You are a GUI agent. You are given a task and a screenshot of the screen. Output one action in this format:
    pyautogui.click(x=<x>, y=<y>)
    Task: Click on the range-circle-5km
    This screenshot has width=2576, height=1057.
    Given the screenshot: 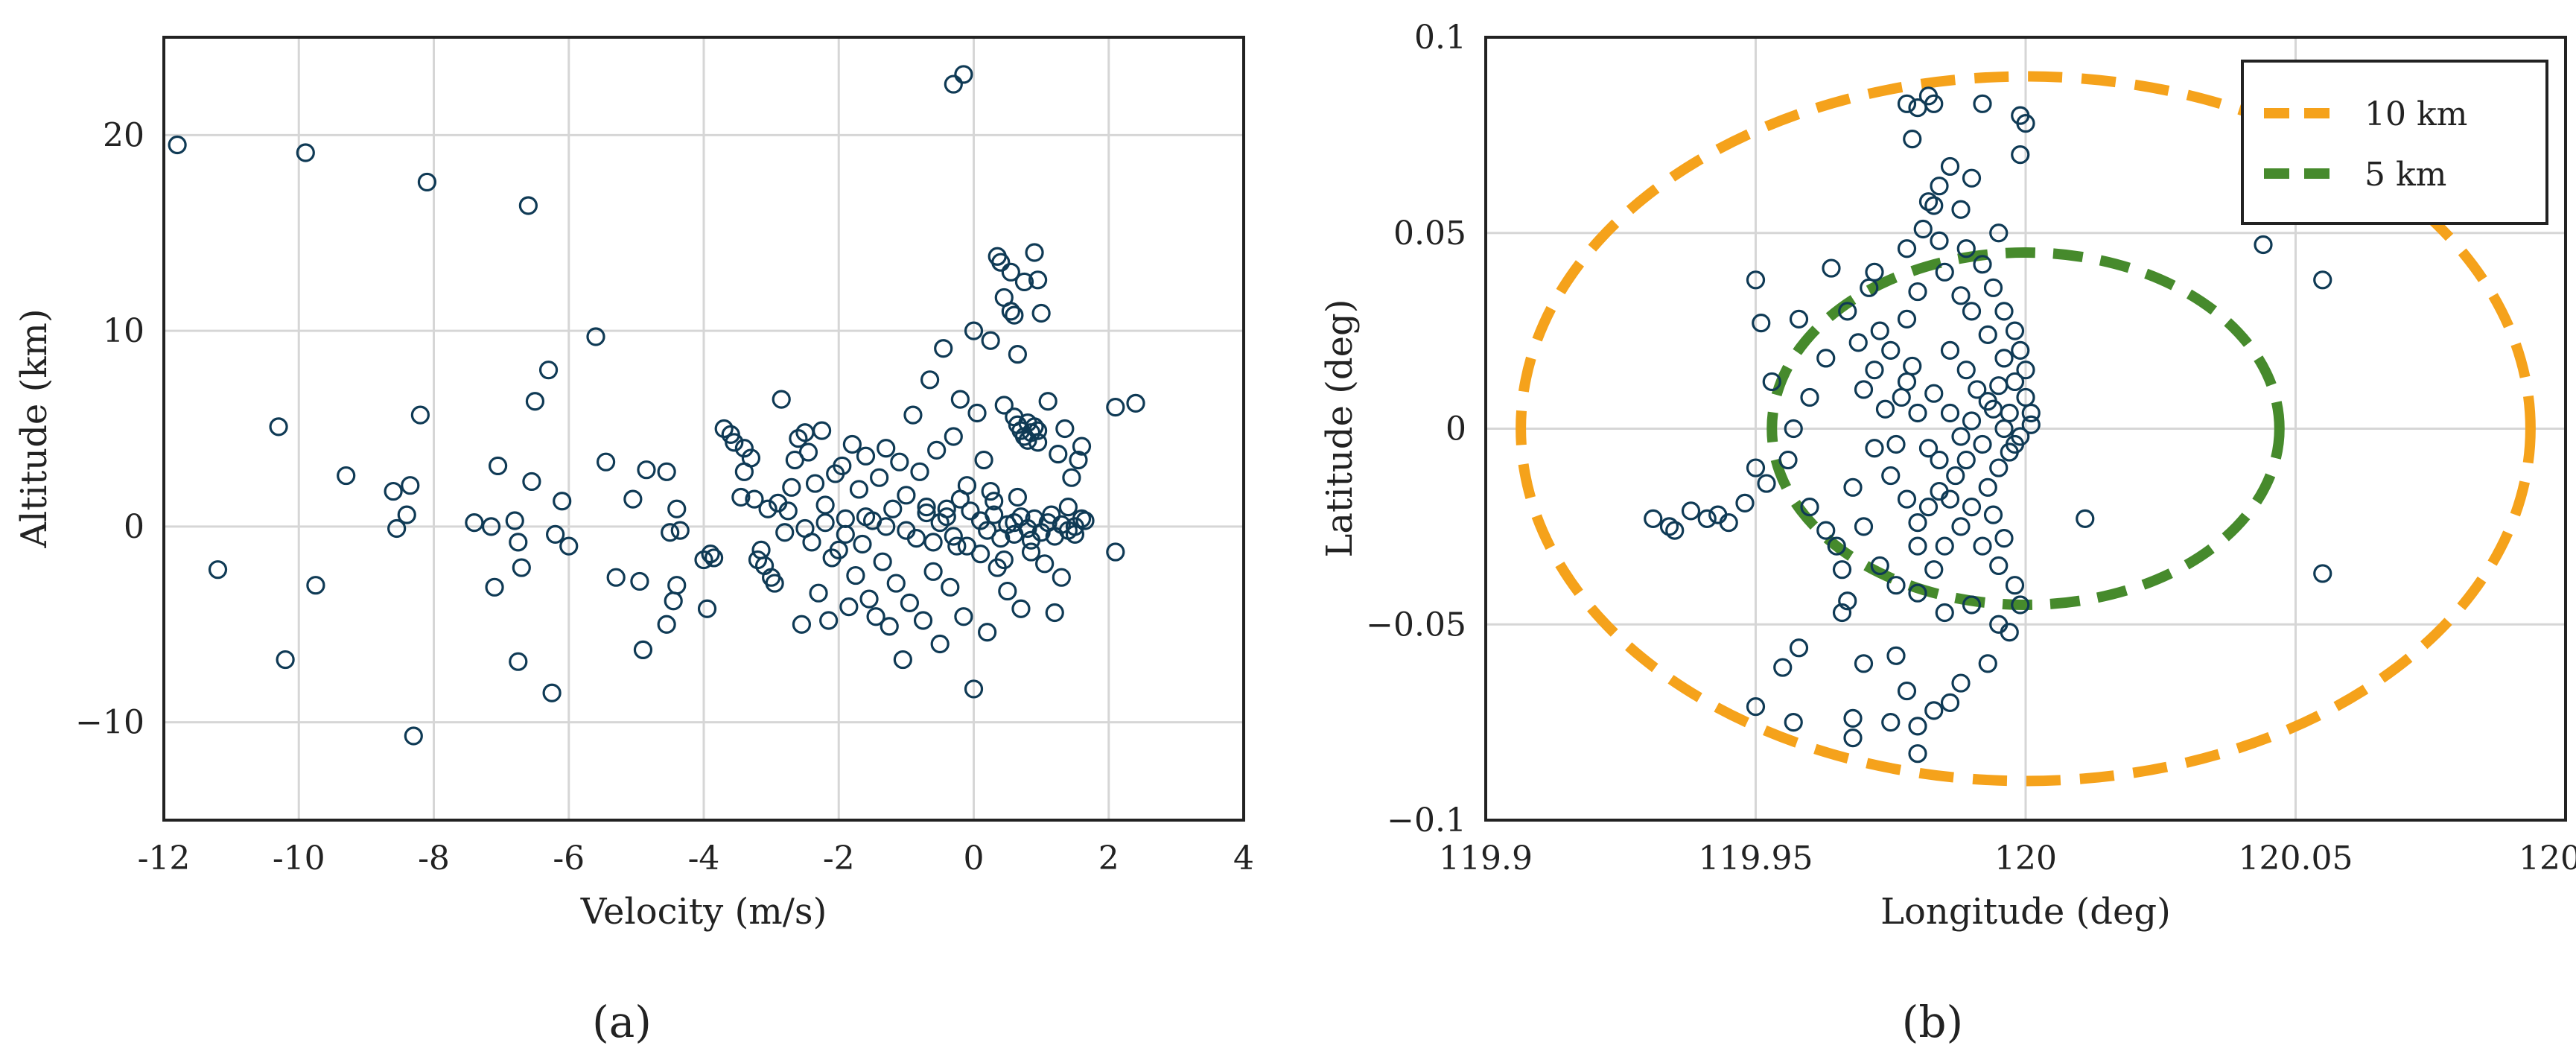 What is the action you would take?
    pyautogui.click(x=2025, y=428)
    